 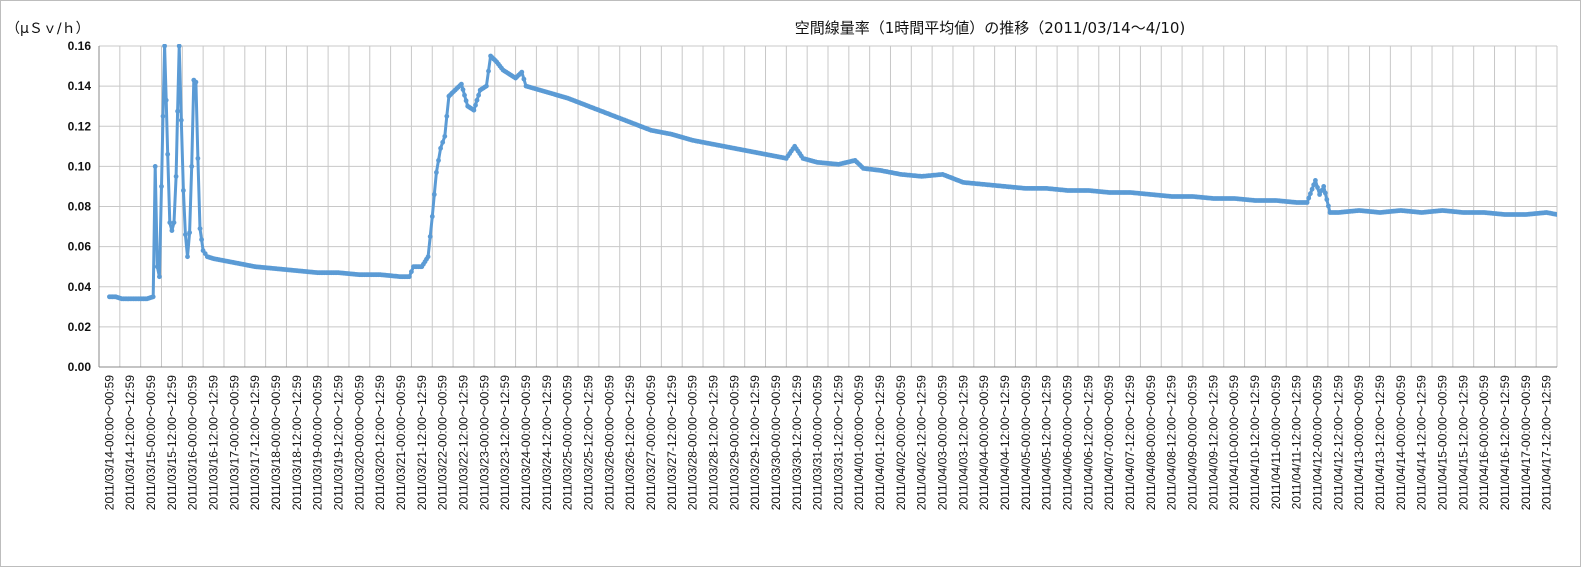 I want to click on x-tick-label: 2011/03/25-12:00～12:59, so click(x=588, y=443).